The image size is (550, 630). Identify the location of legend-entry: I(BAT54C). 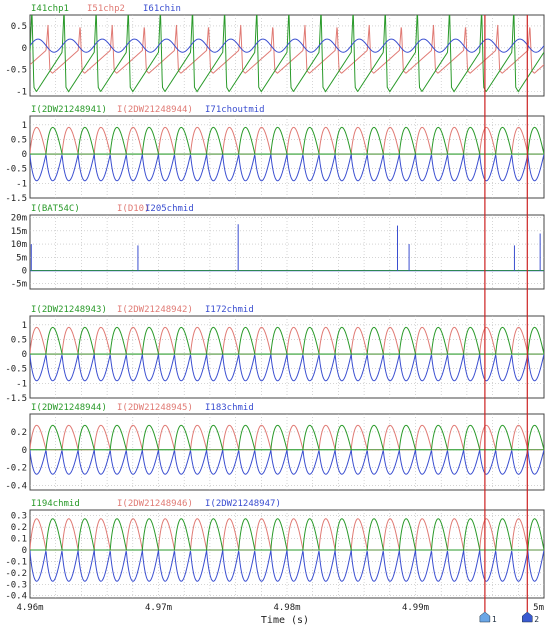
(55, 209).